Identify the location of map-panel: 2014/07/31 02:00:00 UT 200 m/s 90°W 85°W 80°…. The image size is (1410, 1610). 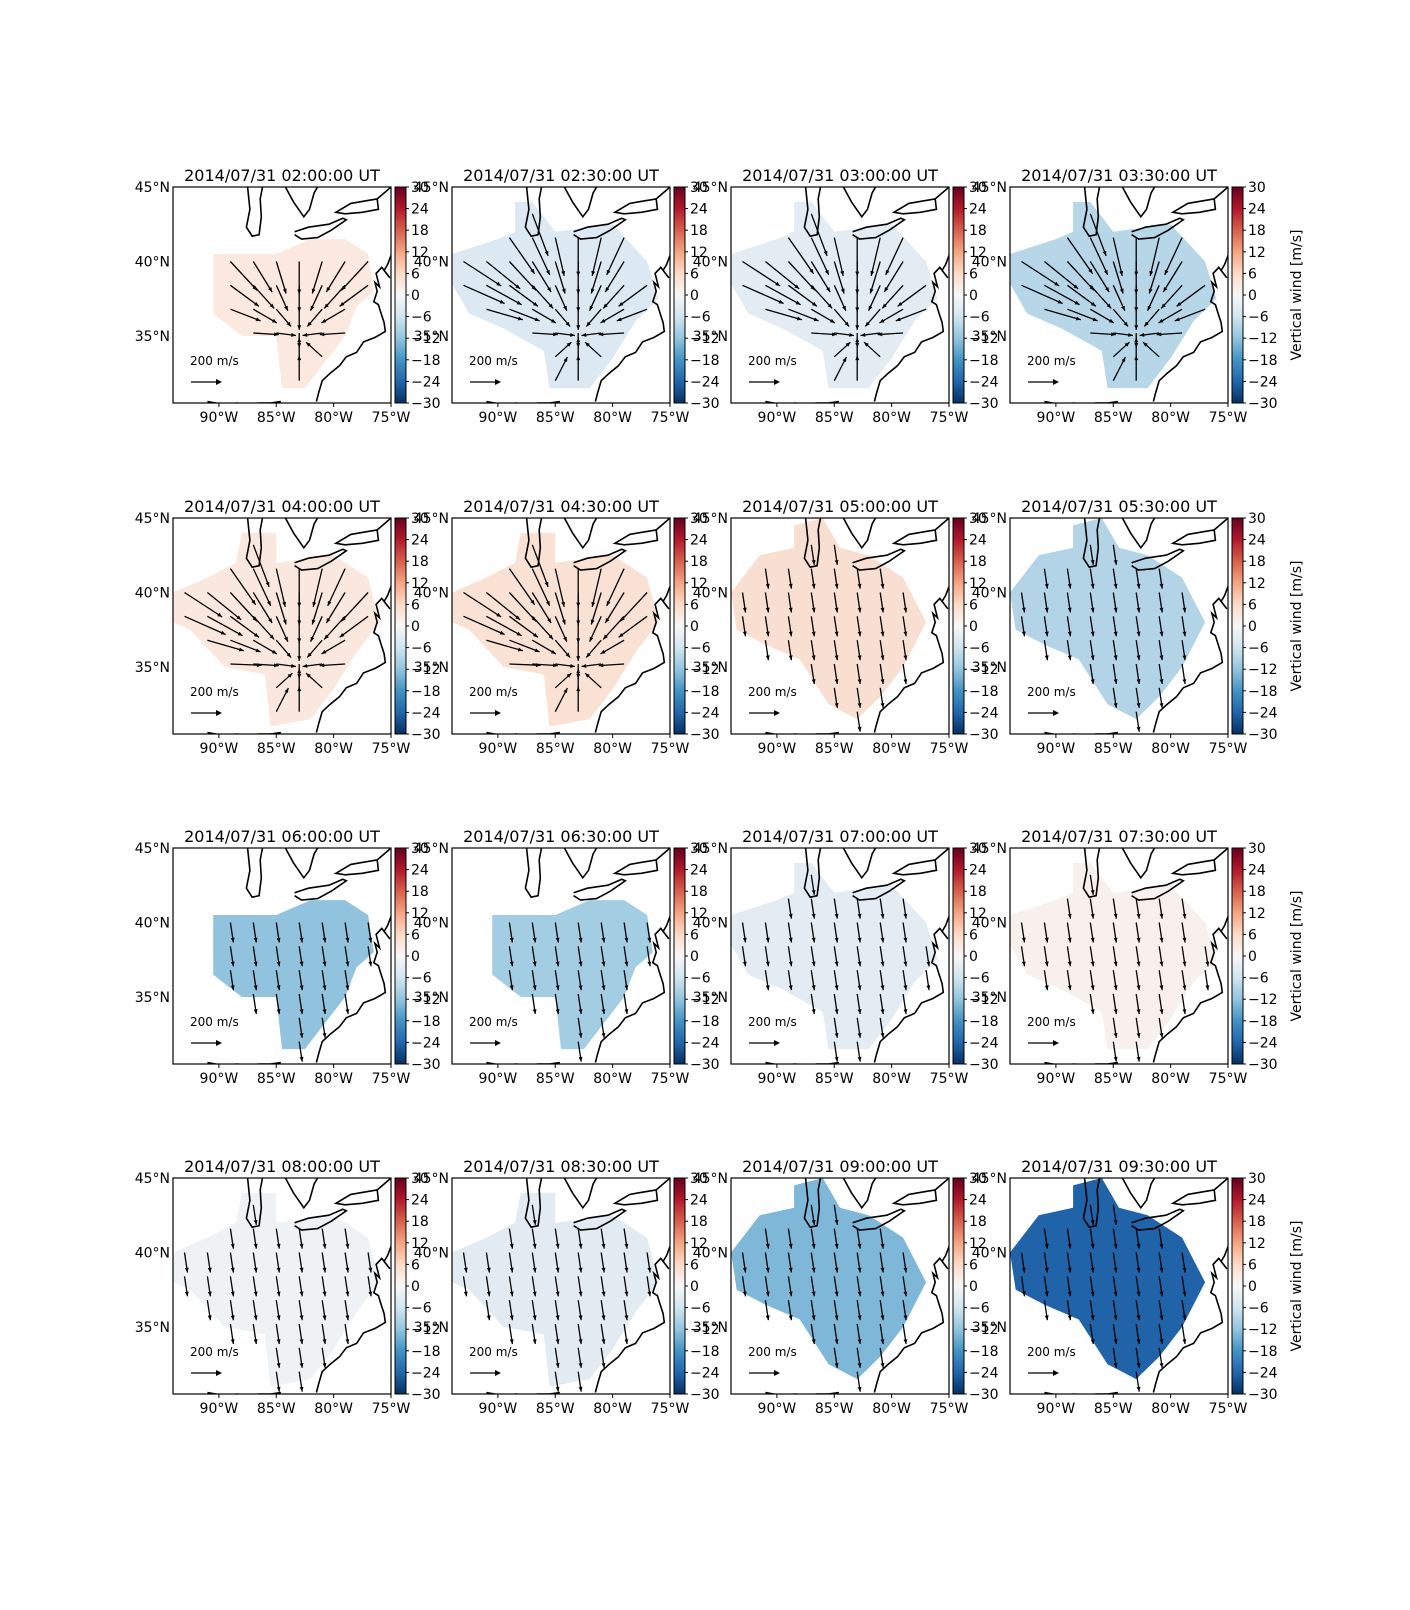
(288, 296).